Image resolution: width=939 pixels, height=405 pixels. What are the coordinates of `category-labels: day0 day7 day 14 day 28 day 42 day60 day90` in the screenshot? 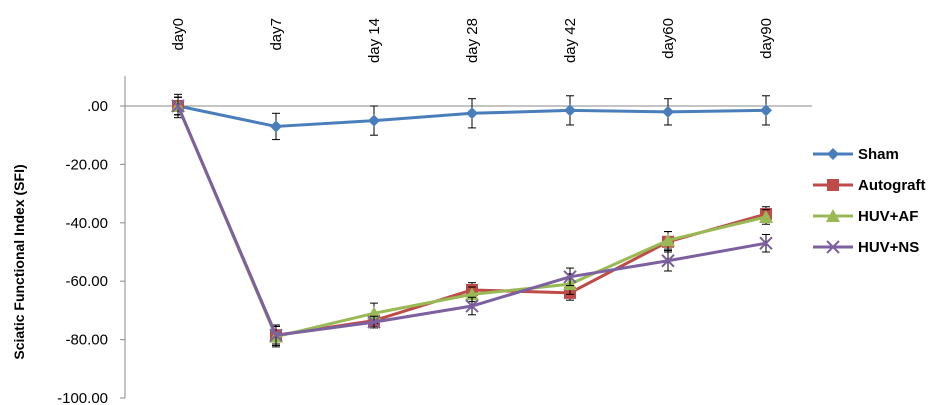 It's located at (472, 40).